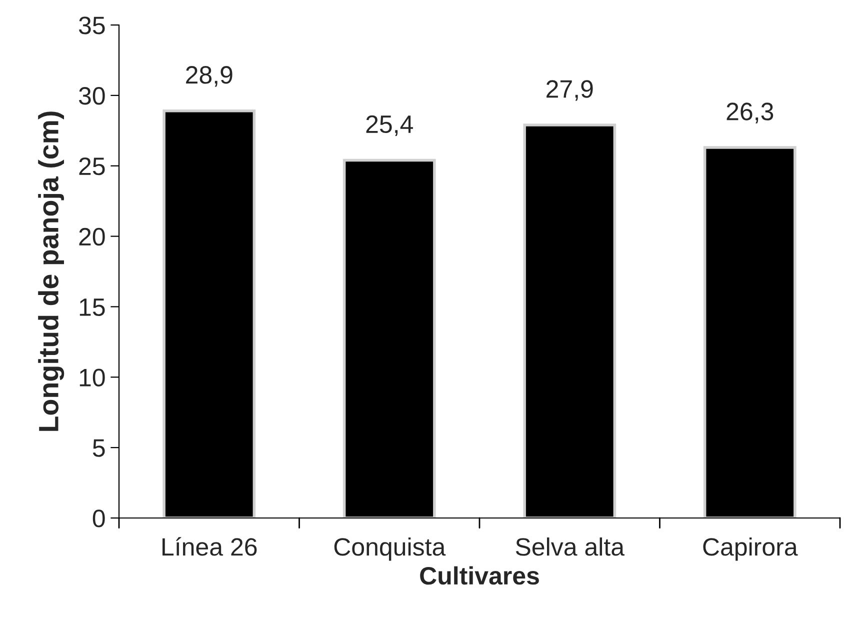  I want to click on y-tick-label: 10, so click(92, 377).